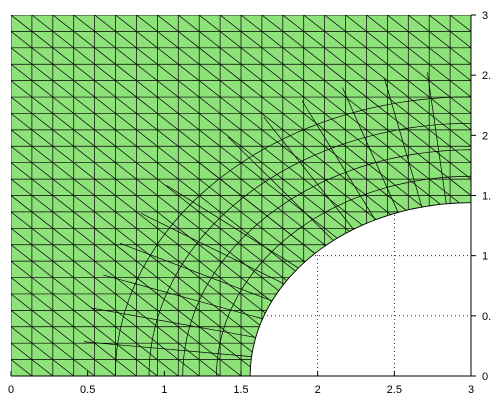  What do you see at coordinates (486, 317) in the screenshot?
I see `y-tick-label: 0.` at bounding box center [486, 317].